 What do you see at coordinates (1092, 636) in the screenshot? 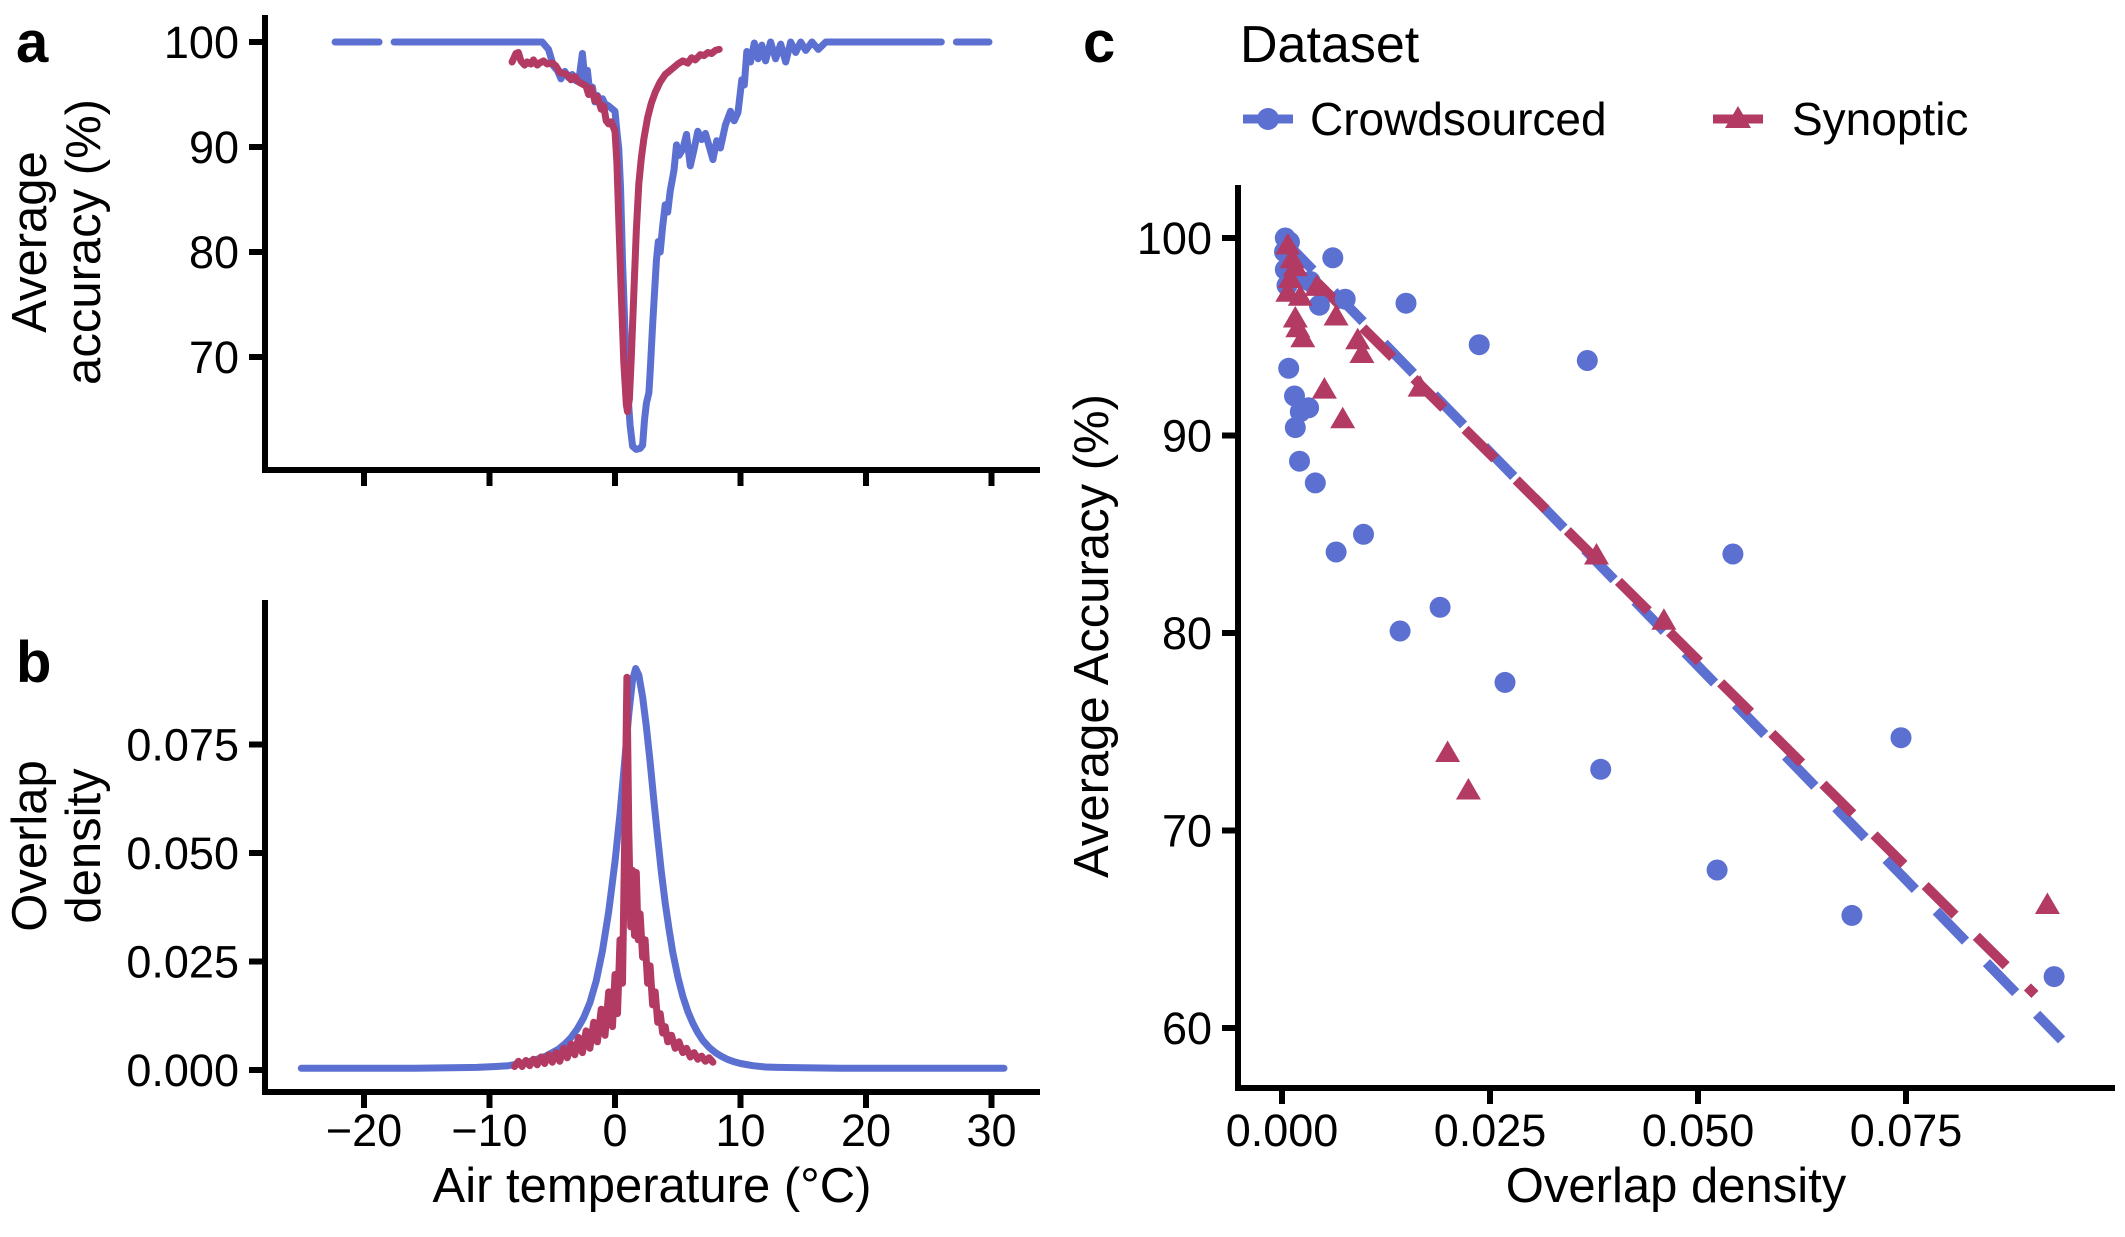
I see `panel-c-y-title: Average Accuracy (%)` at bounding box center [1092, 636].